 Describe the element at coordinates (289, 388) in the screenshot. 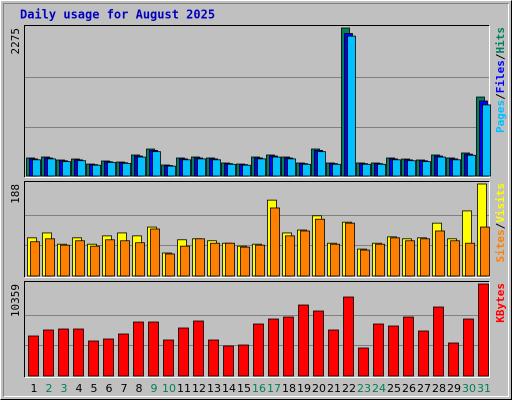

I see `x-tick-label: 18` at that location.